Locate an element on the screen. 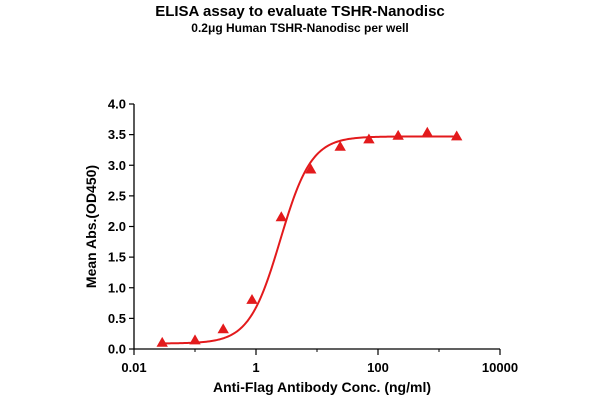 The image size is (600, 400). x-tick-label: 0.01 is located at coordinates (133, 367).